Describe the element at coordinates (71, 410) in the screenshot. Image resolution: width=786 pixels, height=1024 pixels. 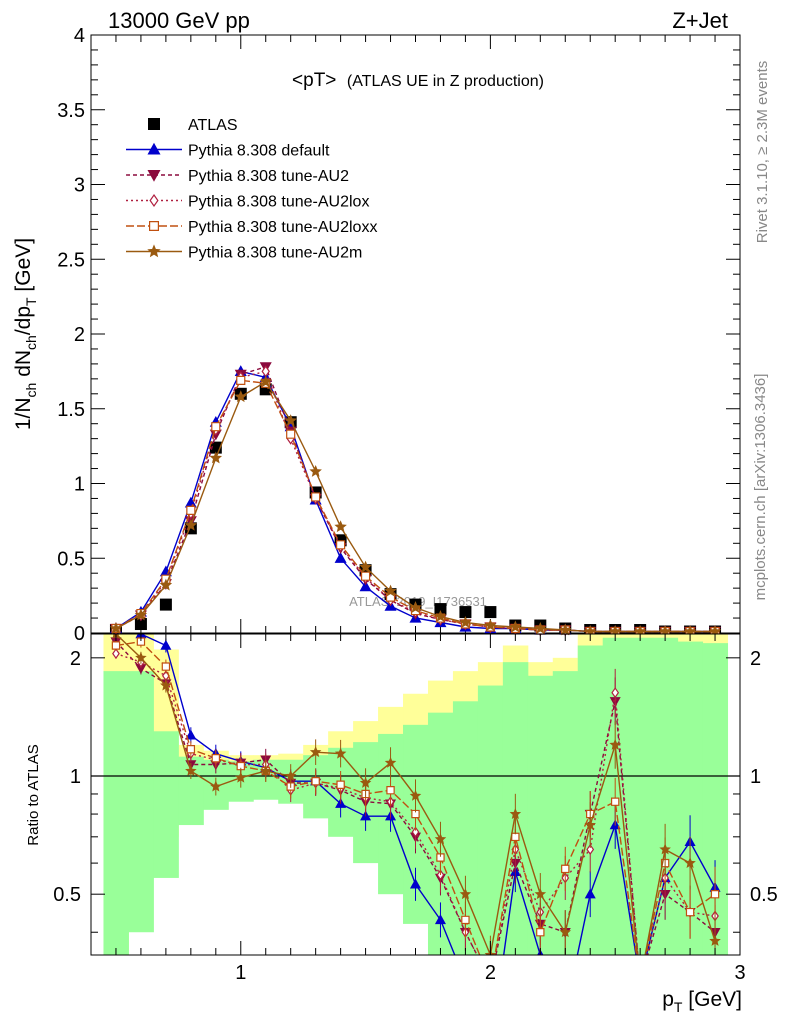
I see `main-y-tick-label: 1.5` at that location.